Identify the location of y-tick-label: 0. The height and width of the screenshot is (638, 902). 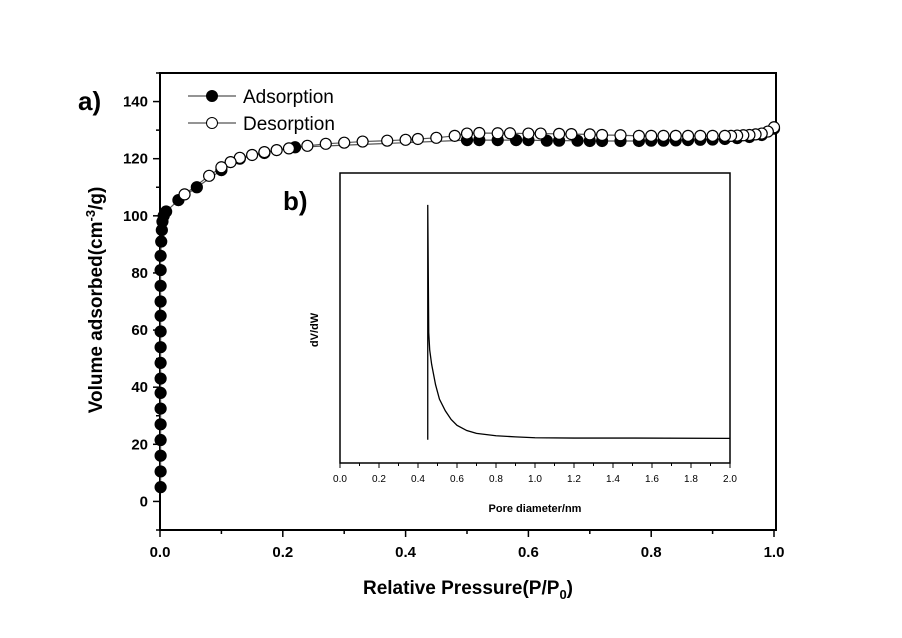
(144, 501).